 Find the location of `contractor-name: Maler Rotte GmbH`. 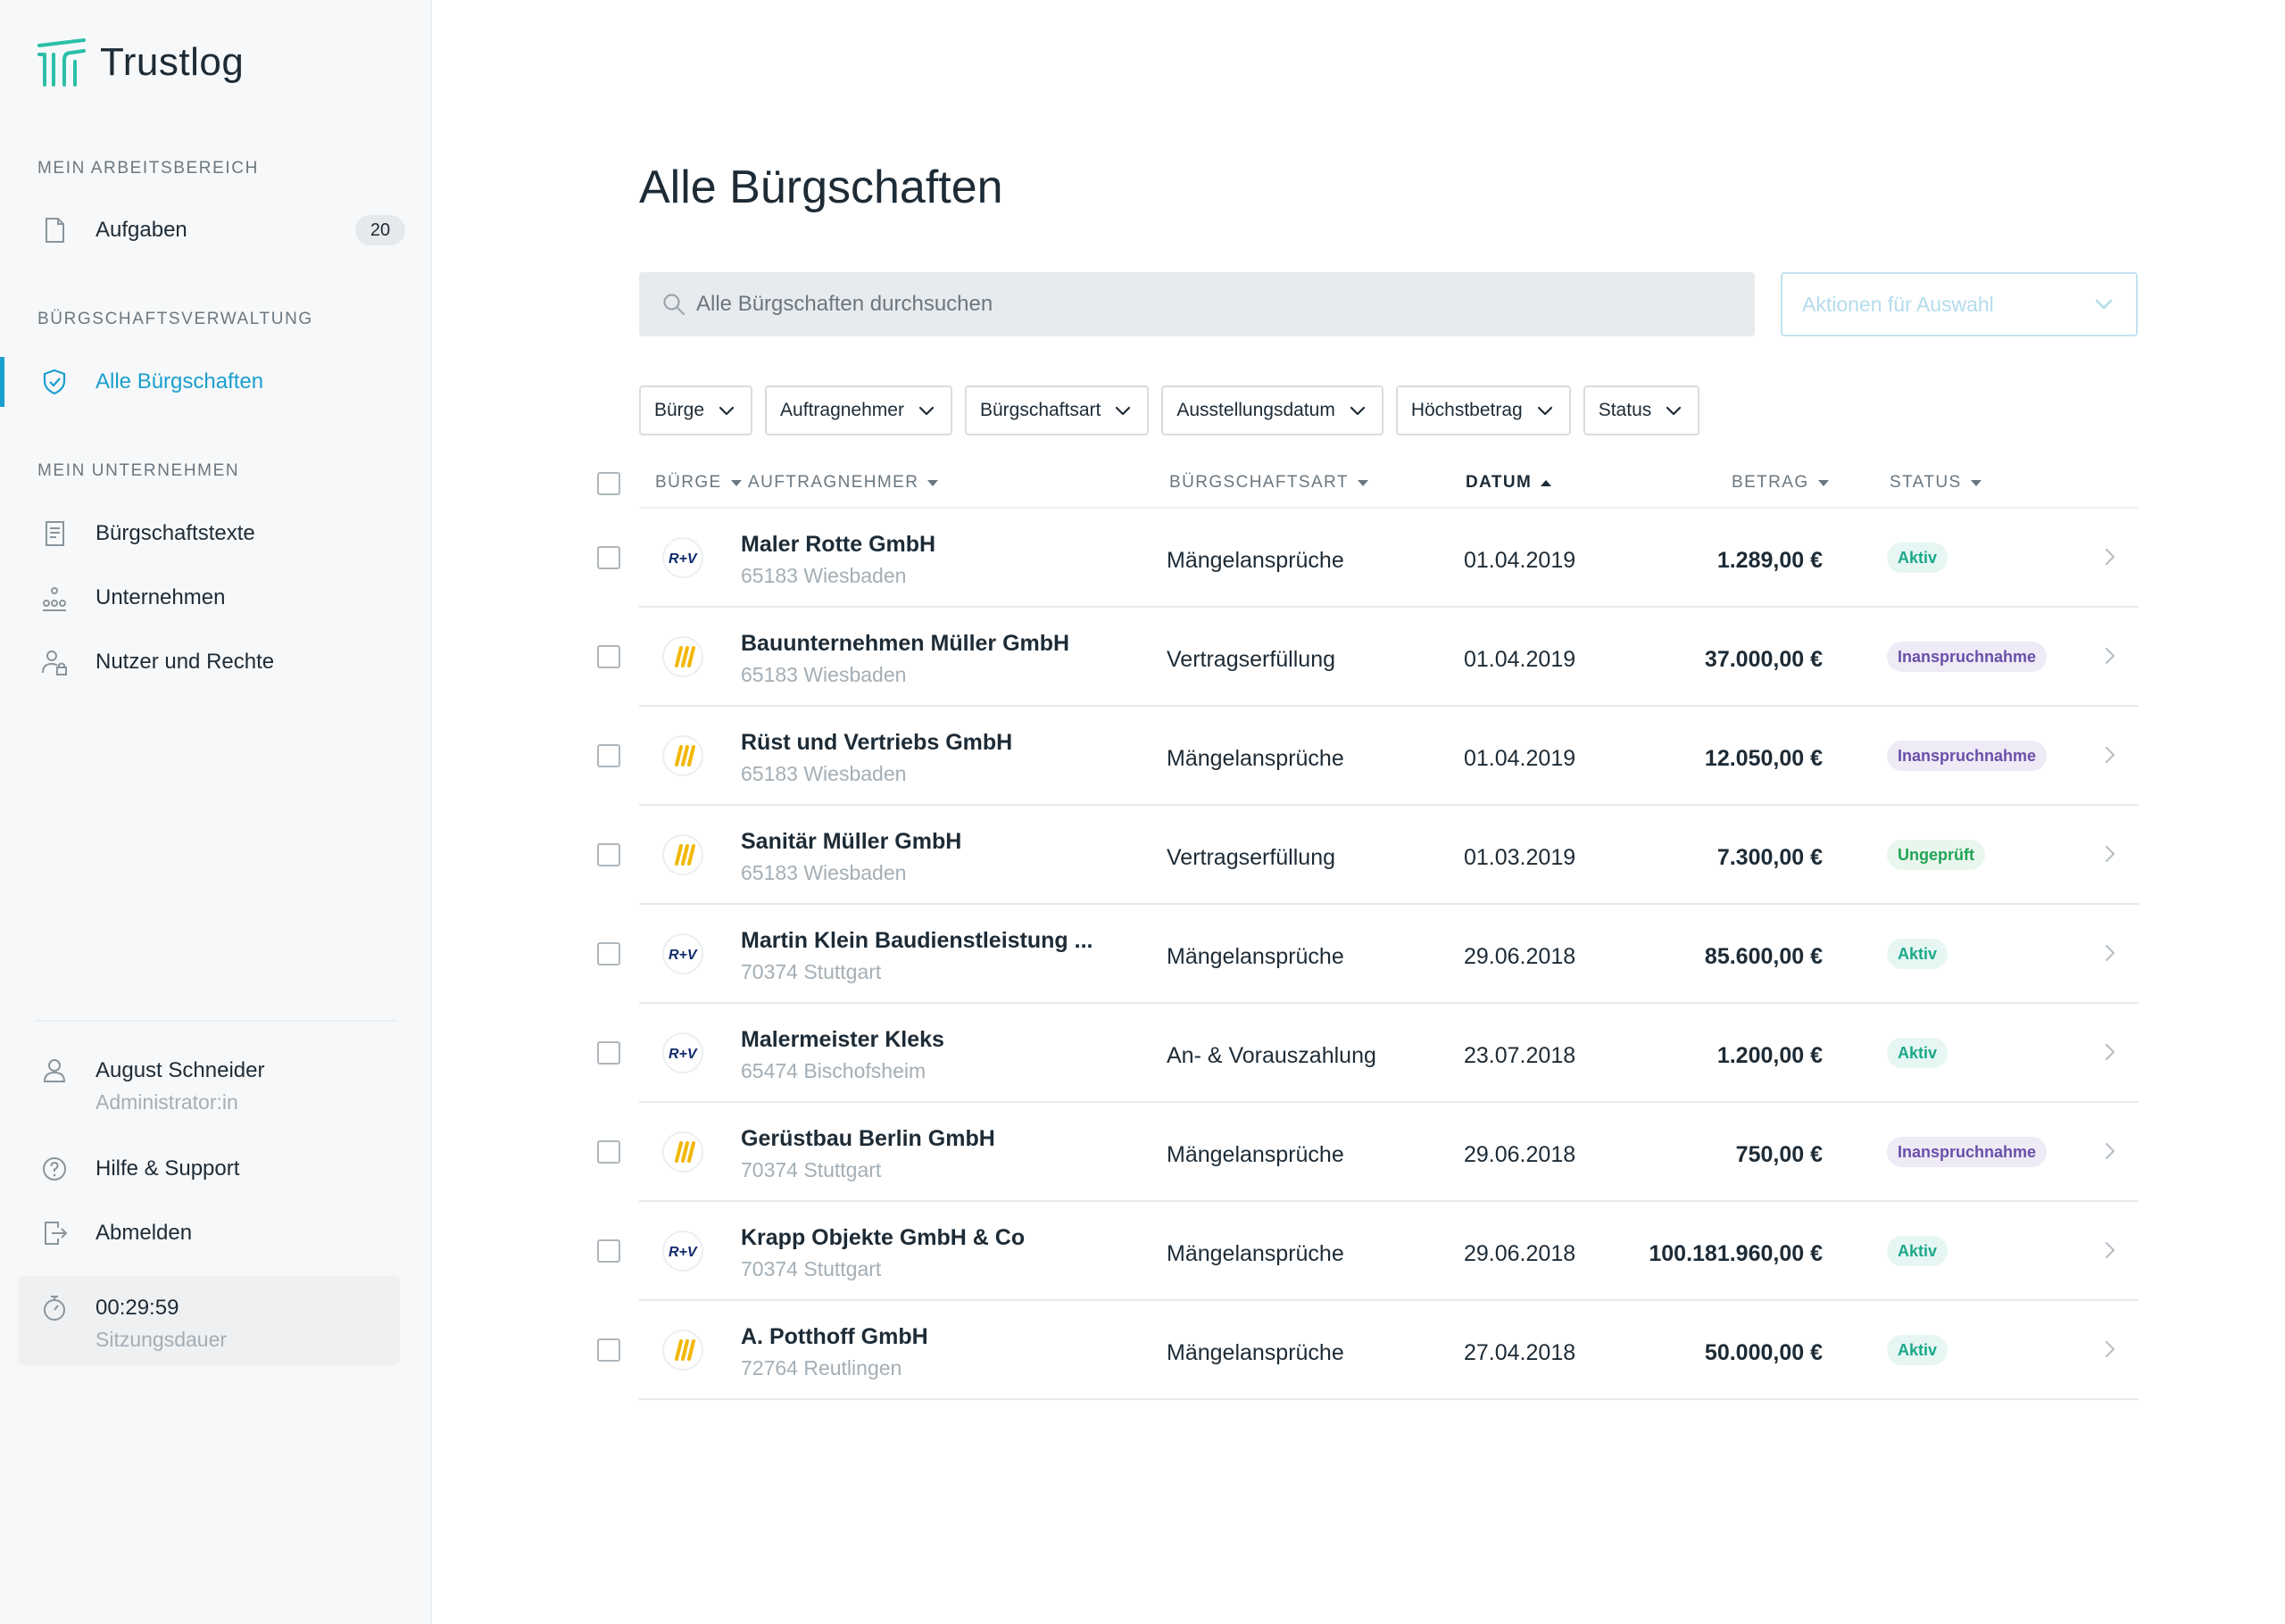

contractor-name: Maler Rotte GmbH is located at coordinates (838, 544).